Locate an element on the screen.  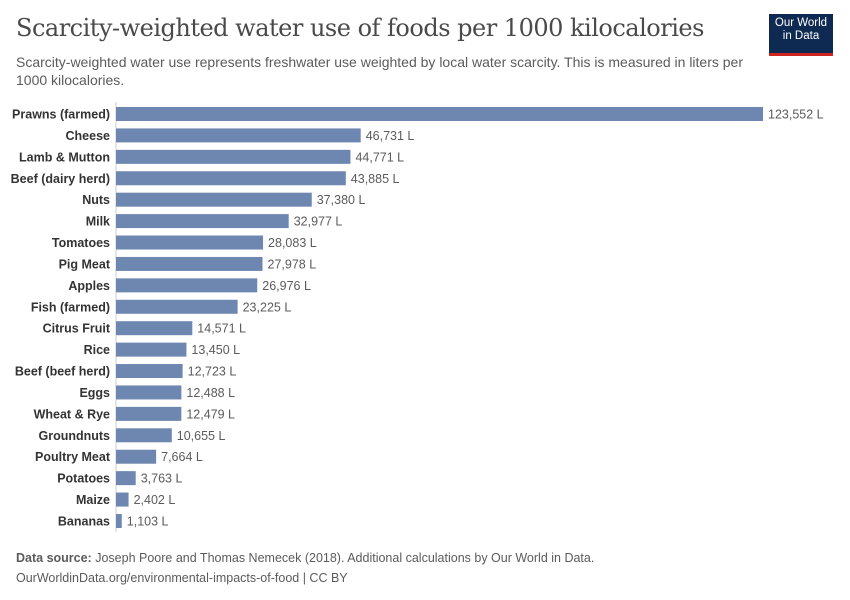
value-label: 10,655 L is located at coordinates (201, 436).